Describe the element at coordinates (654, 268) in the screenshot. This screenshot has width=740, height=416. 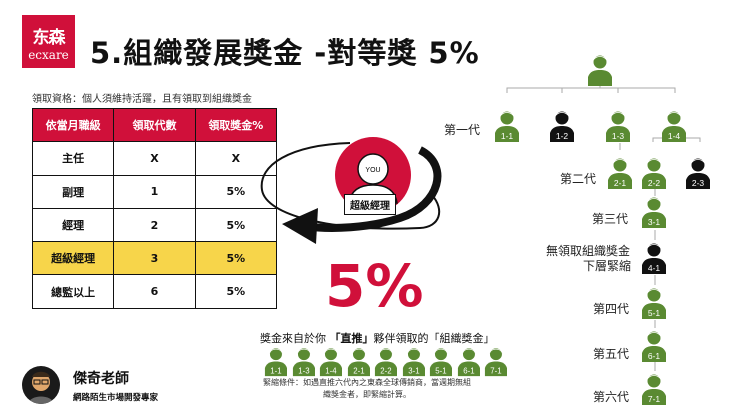
I see `node-label: 4-1` at that location.